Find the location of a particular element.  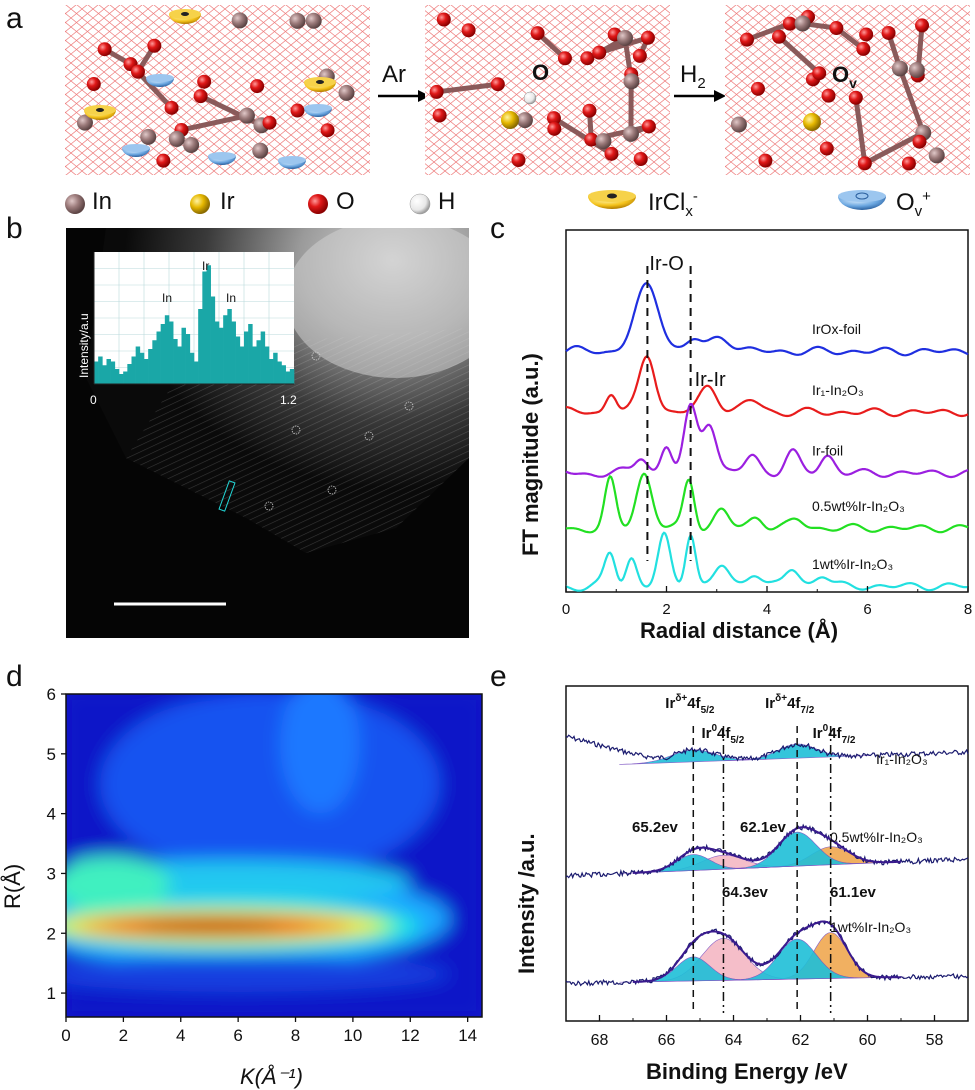

inset-x1: 1.2 is located at coordinates (288, 400).